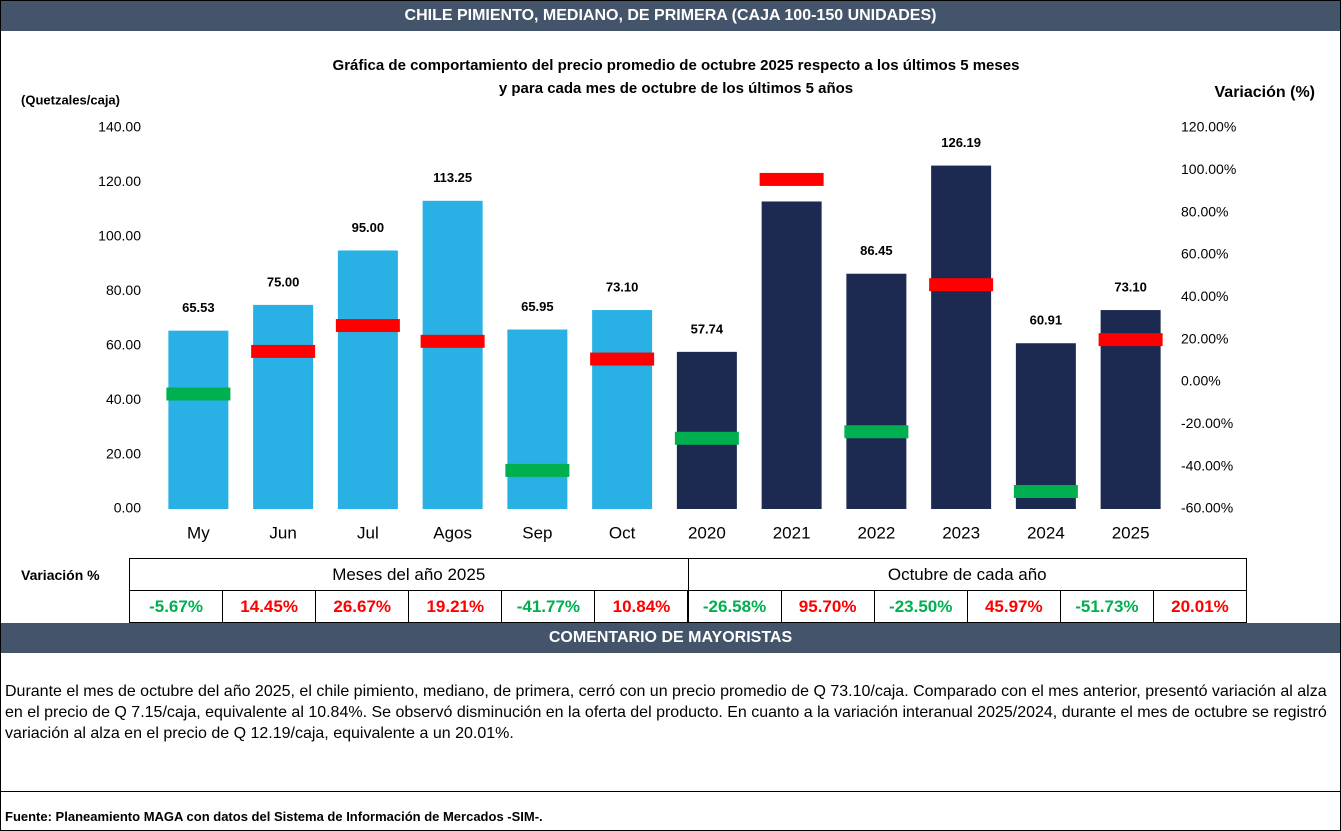  I want to click on value-label: 65.53, so click(198, 307).